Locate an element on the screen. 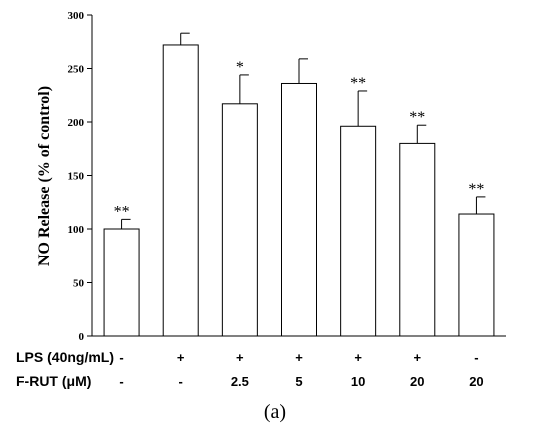  significance-marker: * is located at coordinates (240, 67).